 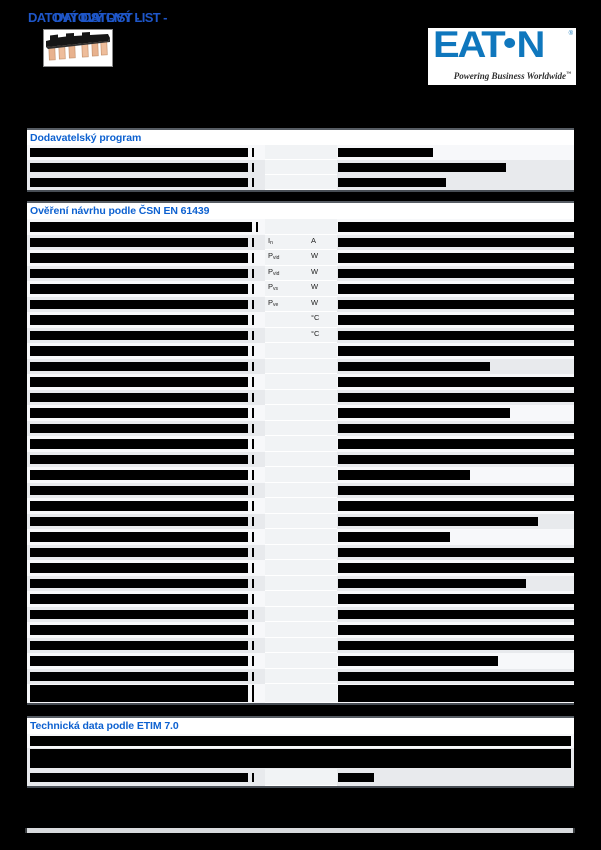 I want to click on brand-wordmark: EAT N, so click(x=489, y=45).